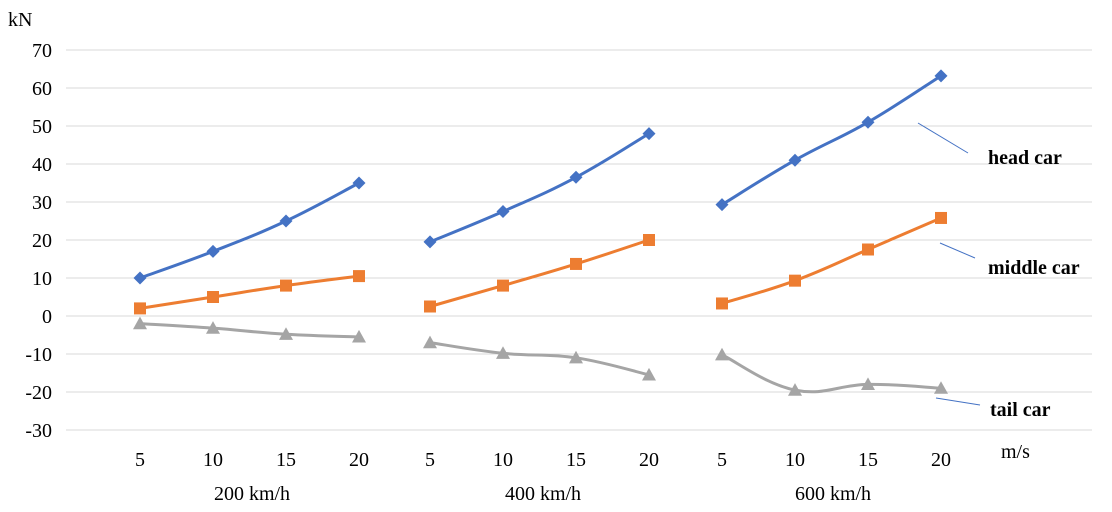 The height and width of the screenshot is (512, 1112). I want to click on annotations: head car middle car tail car, so click(998, 271).